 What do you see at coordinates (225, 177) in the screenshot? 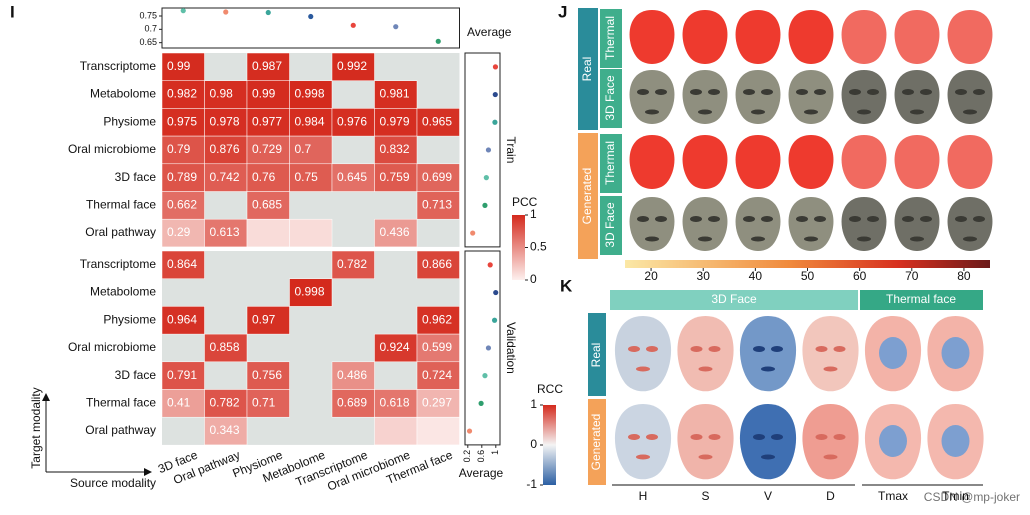
I see `cell-label: 0.742` at bounding box center [225, 177].